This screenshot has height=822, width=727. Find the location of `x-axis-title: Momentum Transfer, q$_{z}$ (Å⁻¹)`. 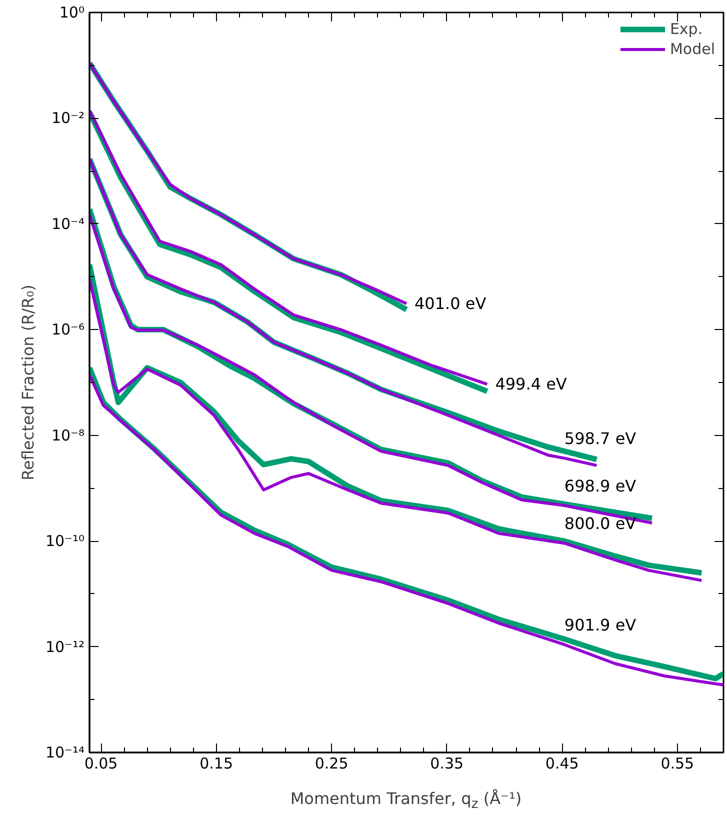

x-axis-title: Momentum Transfer, q$_{z}$ (Å⁻¹) is located at coordinates (406, 801).